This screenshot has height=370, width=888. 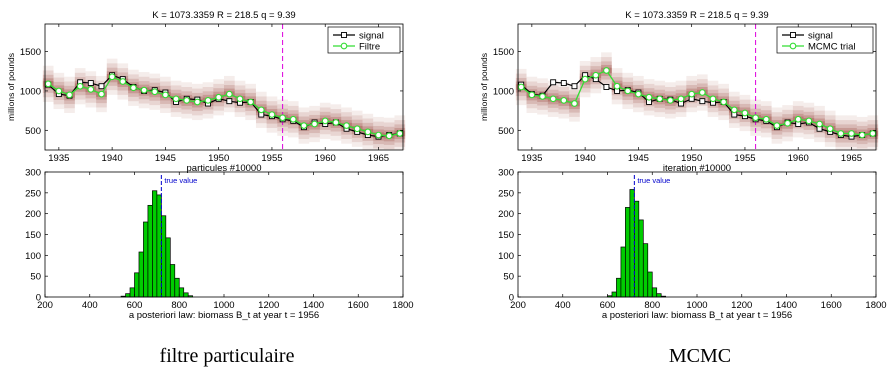 I want to click on y-tick-label: 250, so click(x=506, y=193).